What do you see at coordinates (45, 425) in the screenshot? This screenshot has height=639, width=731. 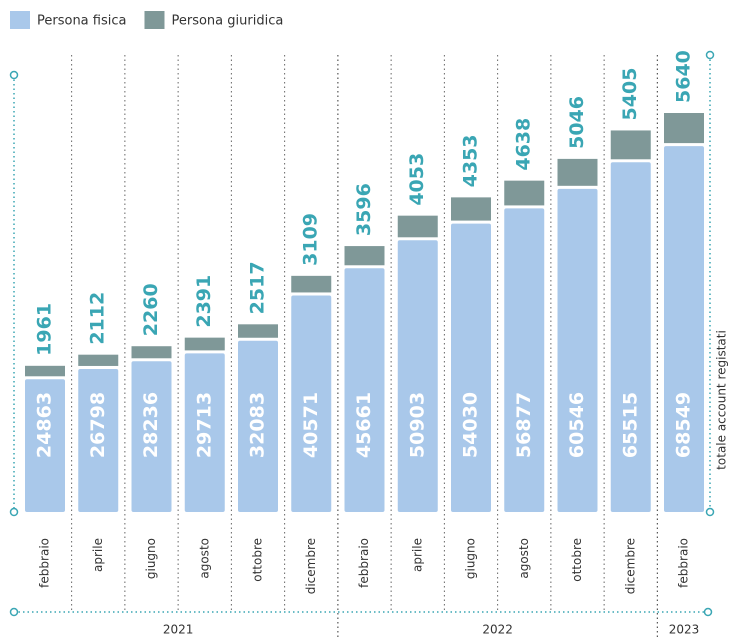 I see `value-label: 24863` at bounding box center [45, 425].